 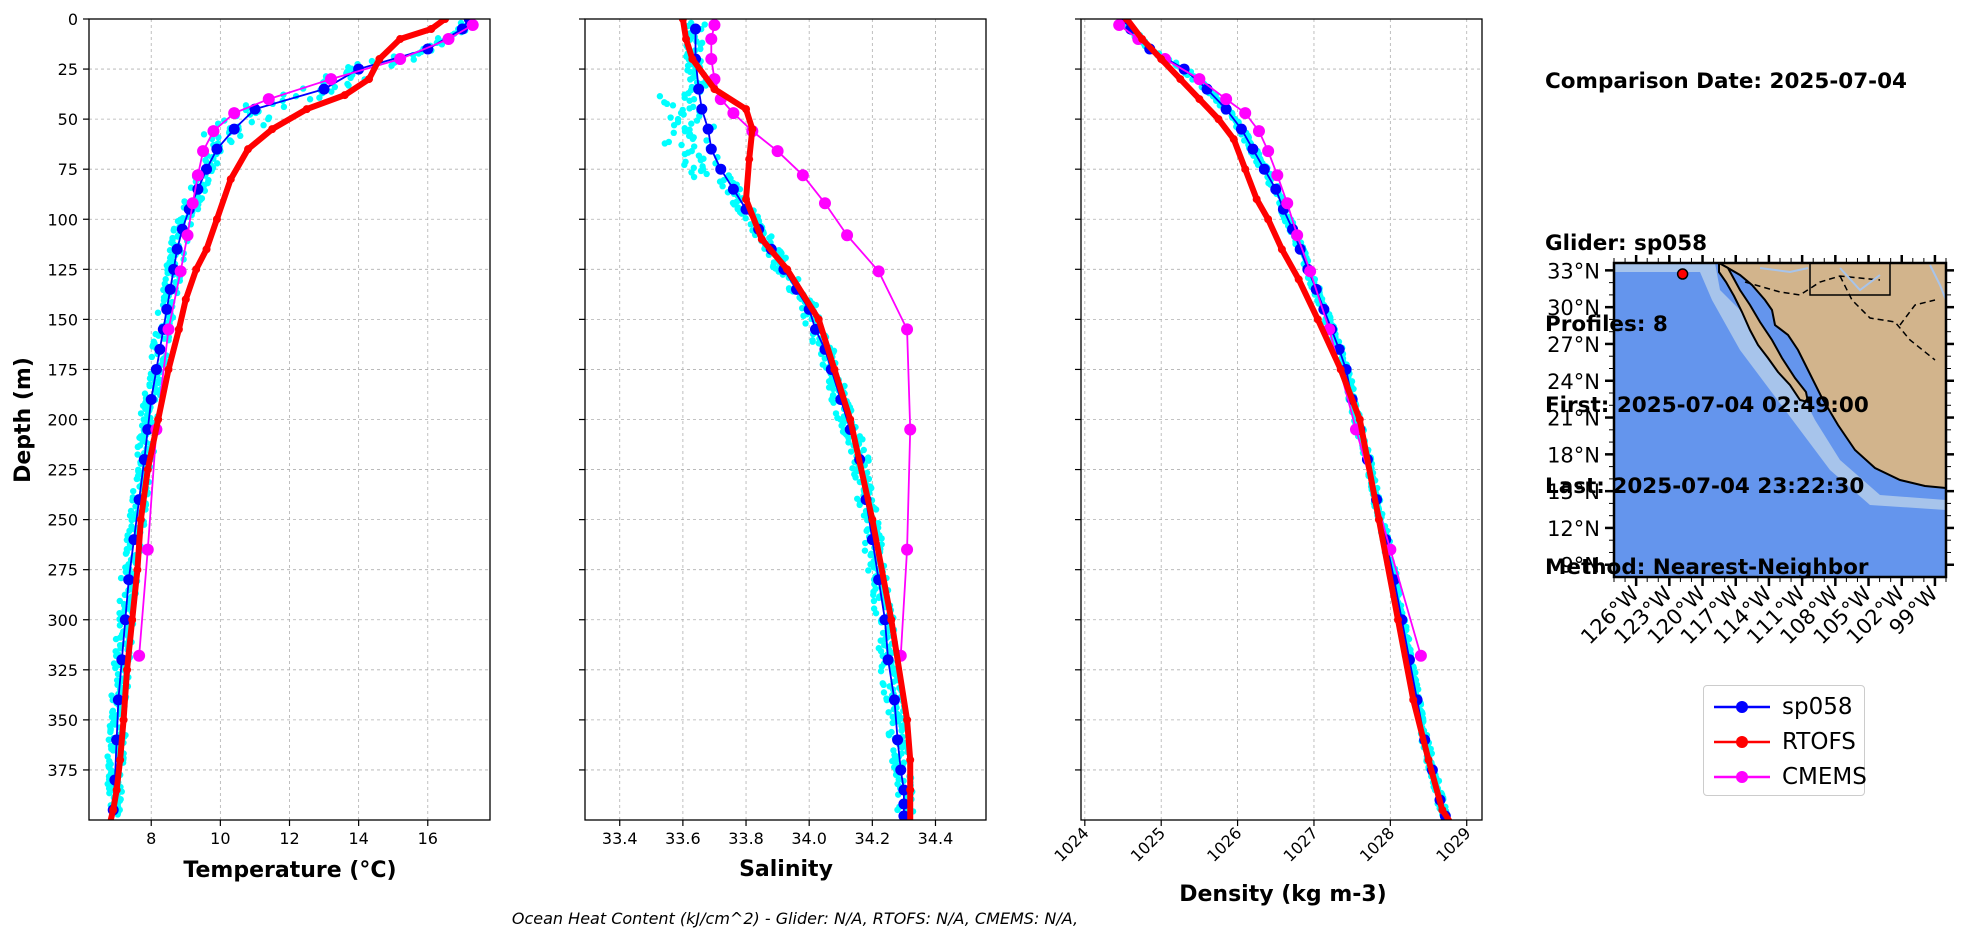 I want to click on y-tick-label: 125, so click(x=62, y=269).